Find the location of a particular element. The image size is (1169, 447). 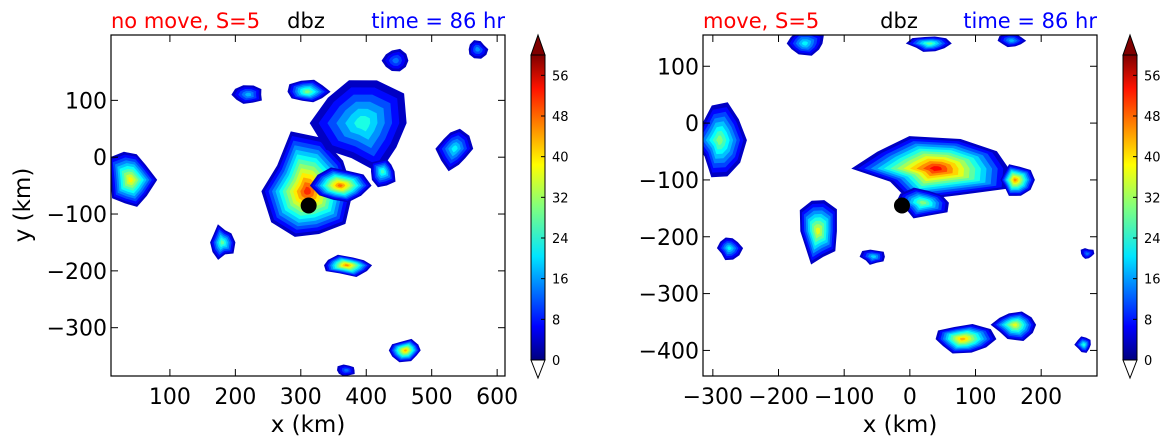

panel-right-title-right: time = 86 hr is located at coordinates (1030, 21).